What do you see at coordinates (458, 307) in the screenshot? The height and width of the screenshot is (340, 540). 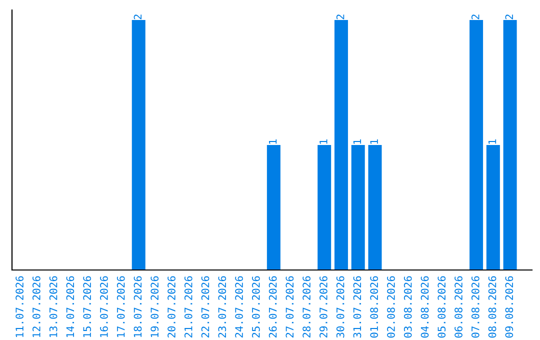 I see `x-tick-label: 06.08.2026` at bounding box center [458, 307].